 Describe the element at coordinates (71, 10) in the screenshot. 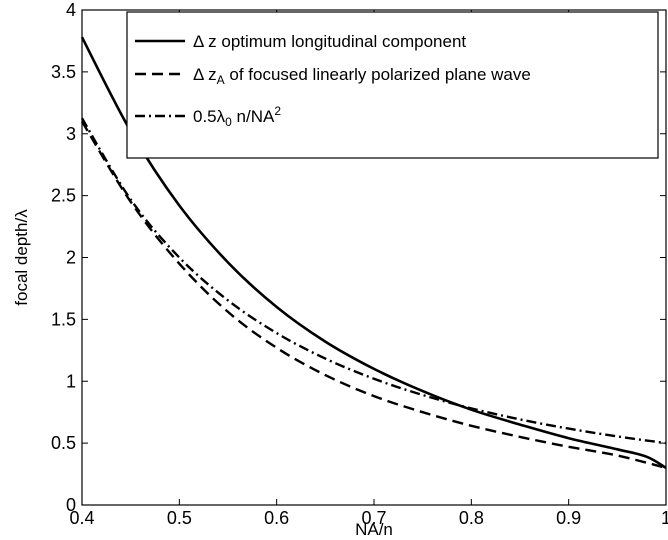

I see `y-tick-label: 4` at that location.